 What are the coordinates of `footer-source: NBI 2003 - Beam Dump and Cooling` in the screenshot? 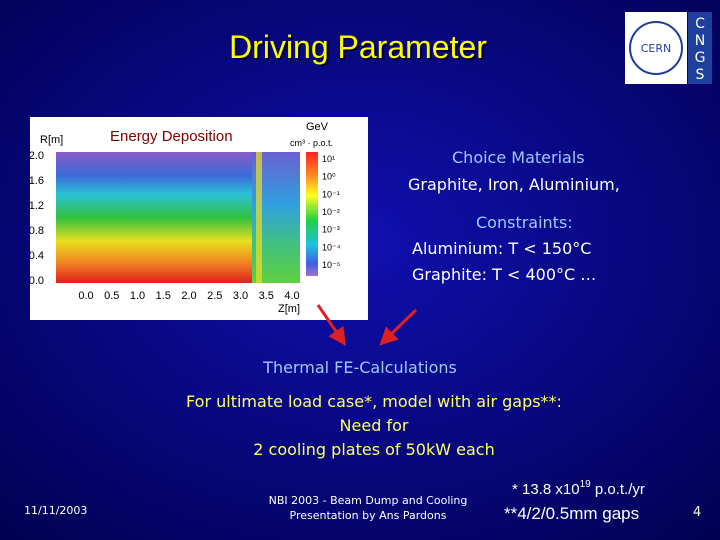 It's located at (368, 500).